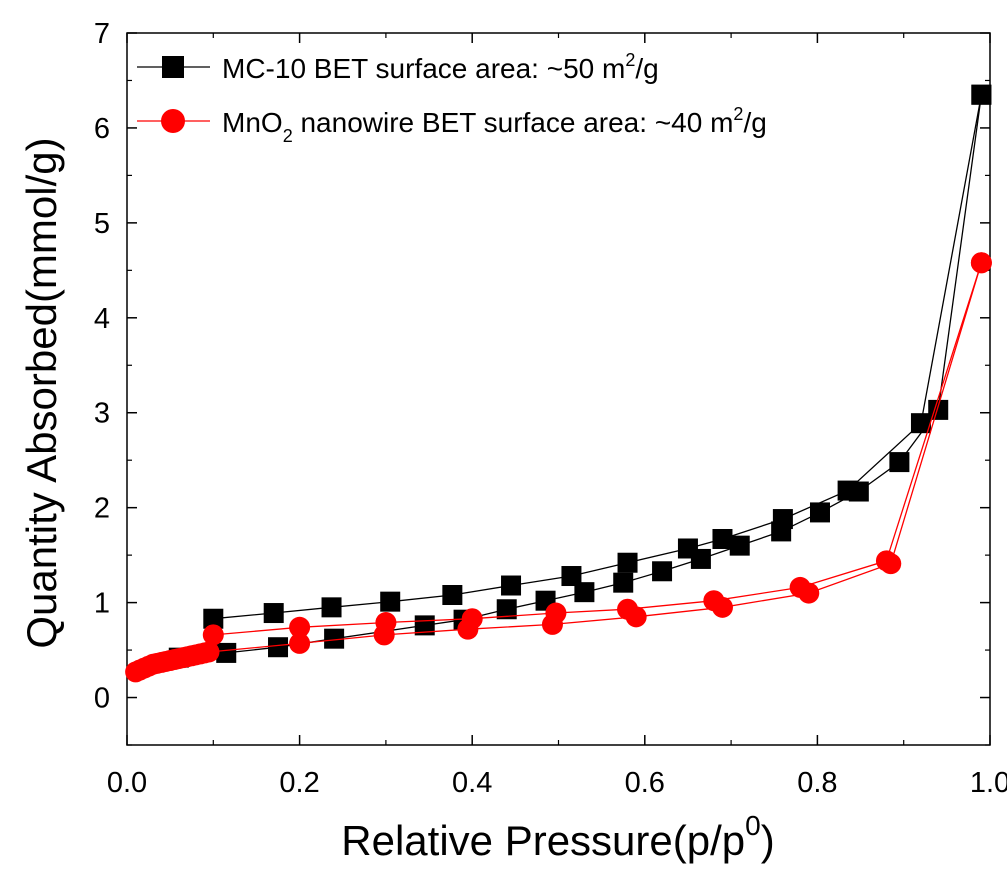 This screenshot has height=869, width=1007. I want to click on x-tick-label: 0.0, so click(127, 783).